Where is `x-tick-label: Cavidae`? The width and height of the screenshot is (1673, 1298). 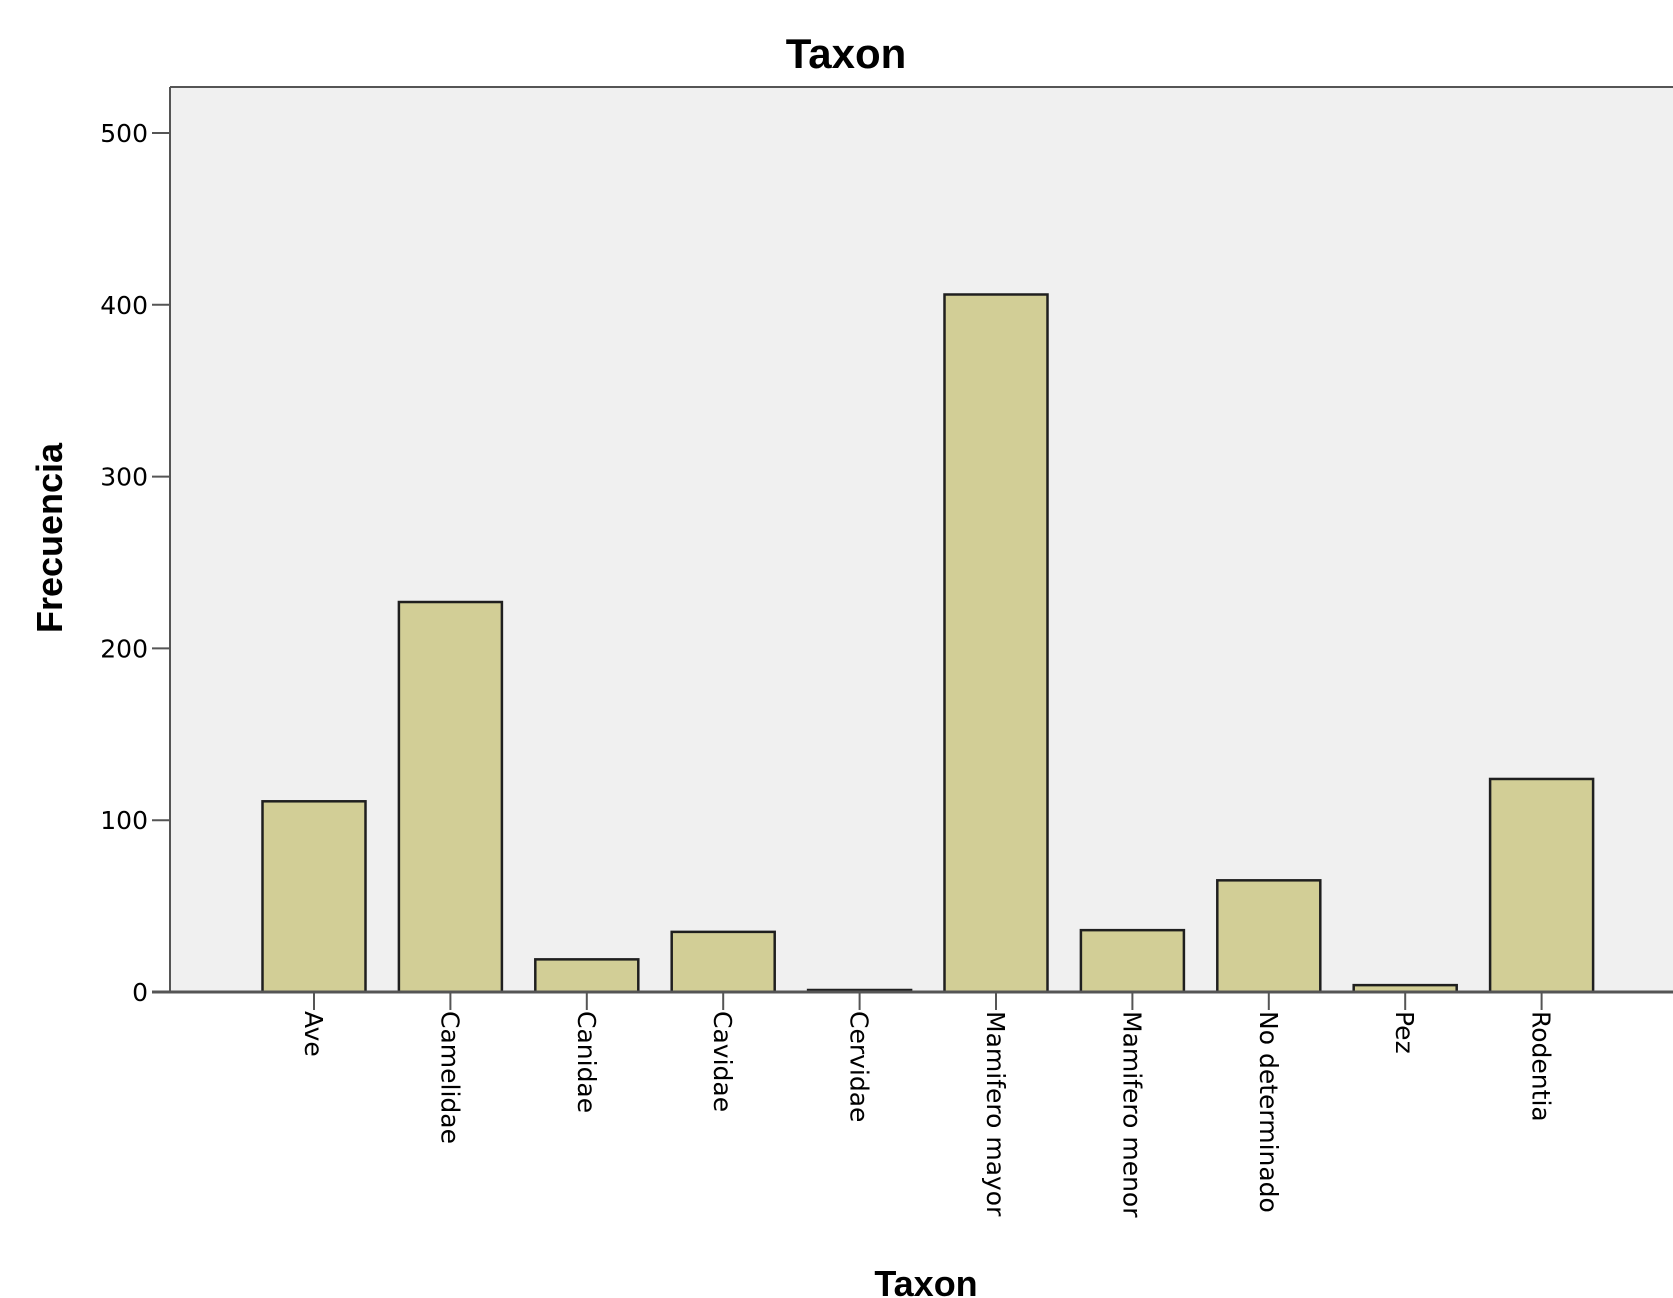 x-tick-label: Cavidae is located at coordinates (722, 1061).